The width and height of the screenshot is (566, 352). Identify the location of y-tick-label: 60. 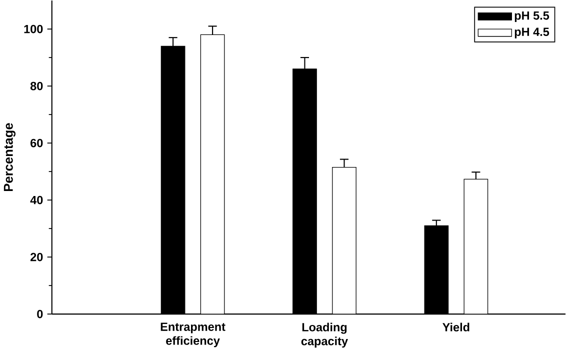
(36, 143).